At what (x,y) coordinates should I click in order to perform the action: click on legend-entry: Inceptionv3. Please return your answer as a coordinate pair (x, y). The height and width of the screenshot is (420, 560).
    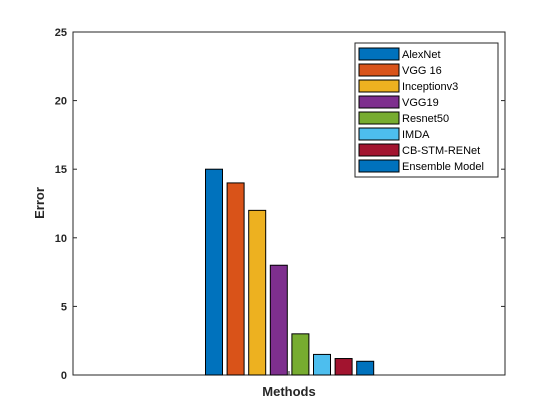
    Looking at the image, I should click on (430, 87).